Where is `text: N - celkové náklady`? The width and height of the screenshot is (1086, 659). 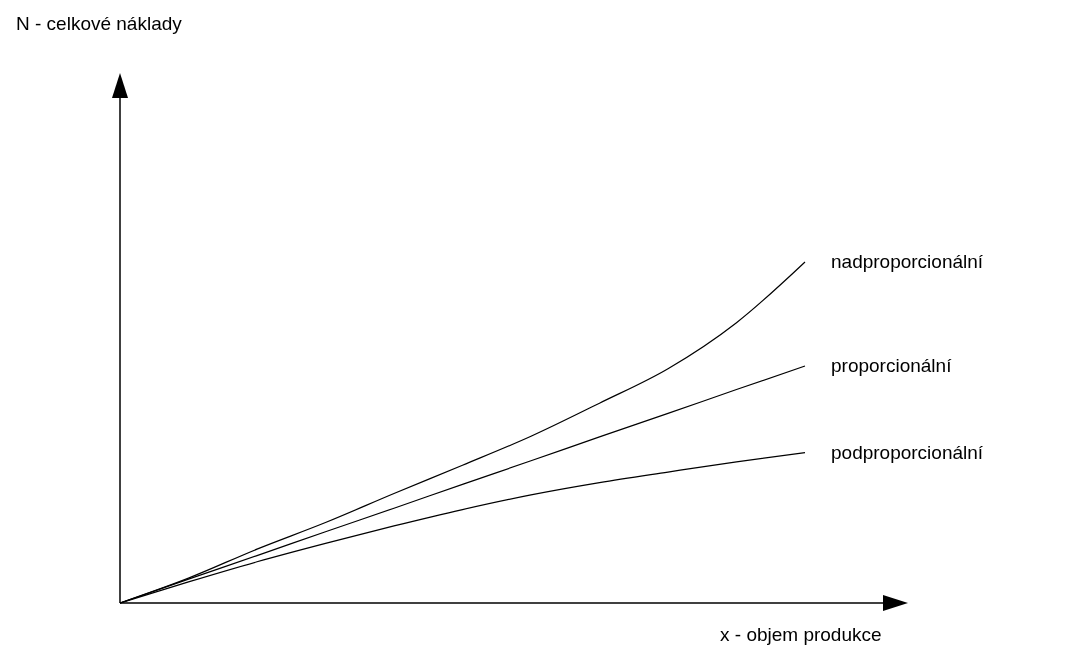
text: N - celkové náklady is located at coordinates (99, 23).